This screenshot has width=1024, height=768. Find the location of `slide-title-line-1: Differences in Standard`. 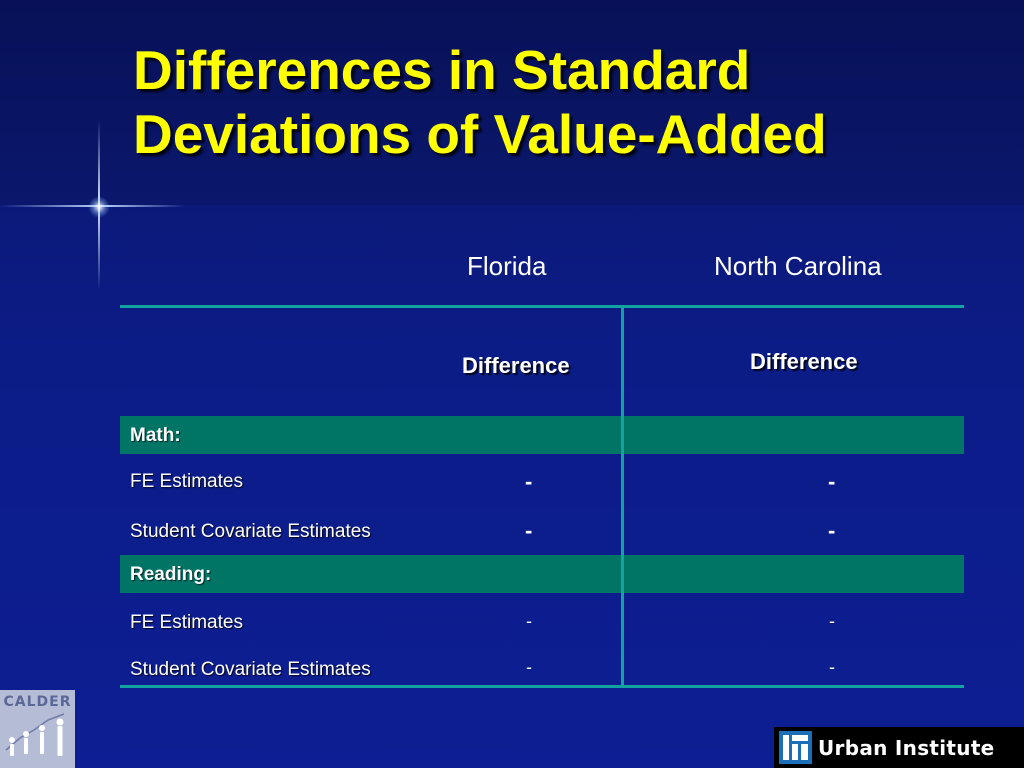

slide-title-line-1: Differences in Standard is located at coordinates (442, 70).